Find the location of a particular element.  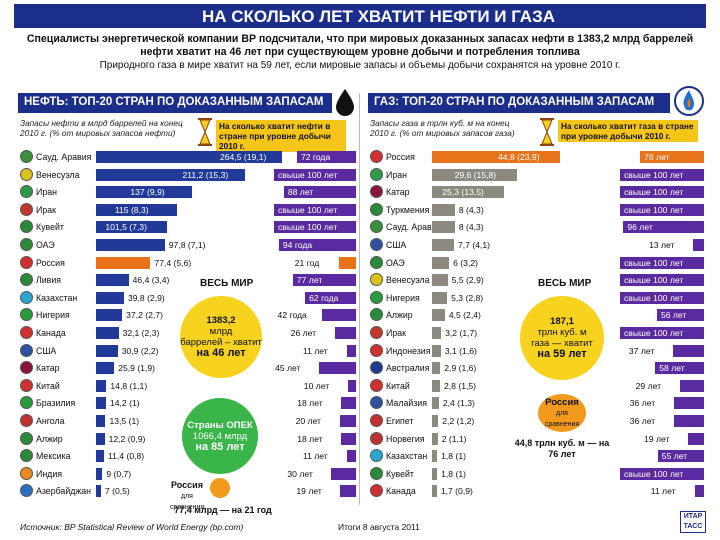

oil-row: Кувейт 101,5 (7,3) свыше 100 лет is located at coordinates (360, 227).